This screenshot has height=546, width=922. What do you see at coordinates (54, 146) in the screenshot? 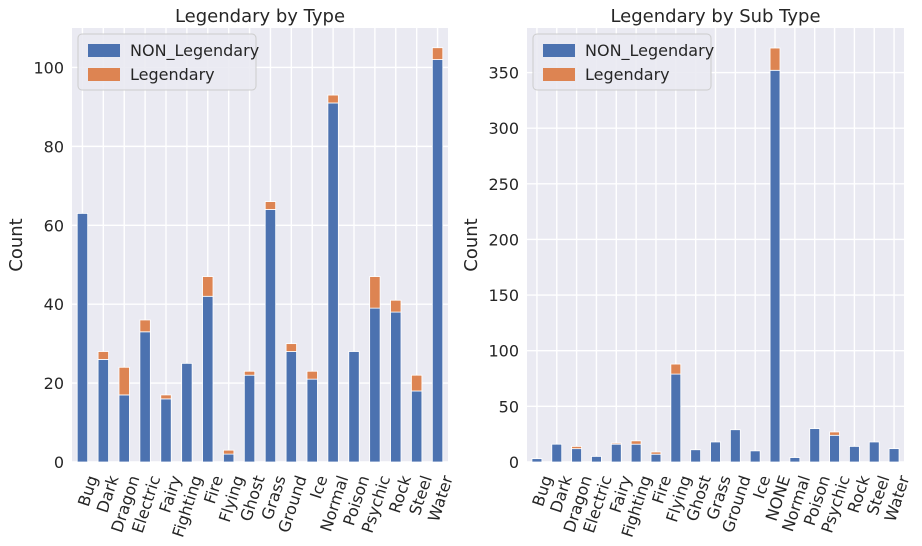
I see `y-tick-label: 80` at bounding box center [54, 146].